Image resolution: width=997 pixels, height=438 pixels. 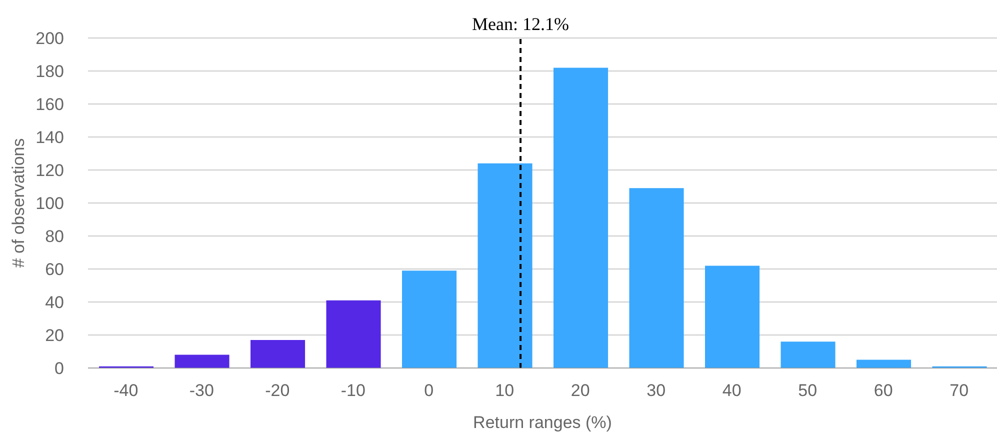 I want to click on x-tick-label: 20, so click(x=580, y=390).